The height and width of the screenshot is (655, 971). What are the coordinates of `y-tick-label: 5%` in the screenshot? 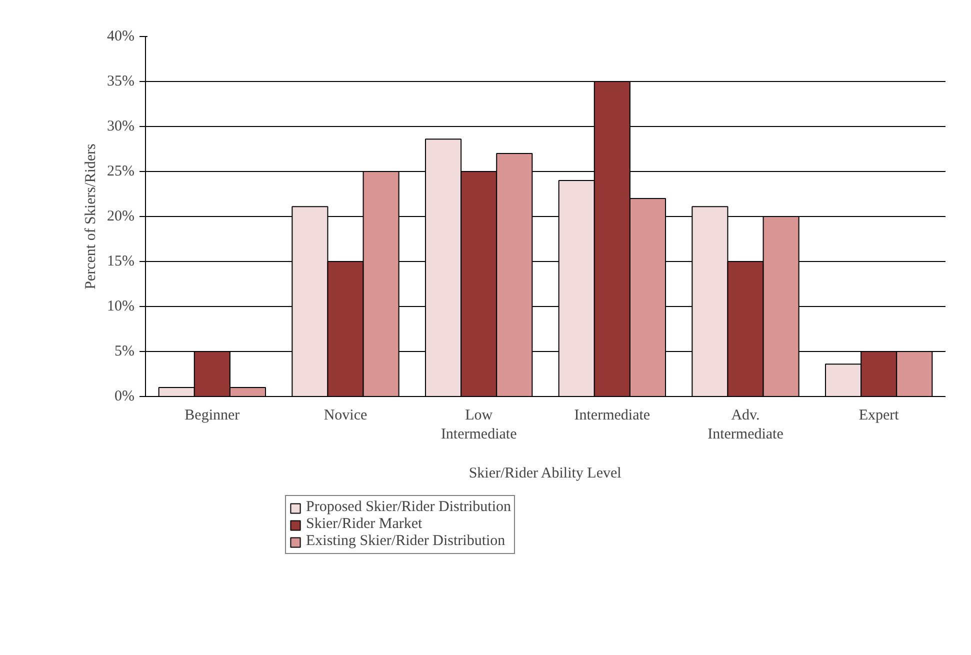 It's located at (124, 352).